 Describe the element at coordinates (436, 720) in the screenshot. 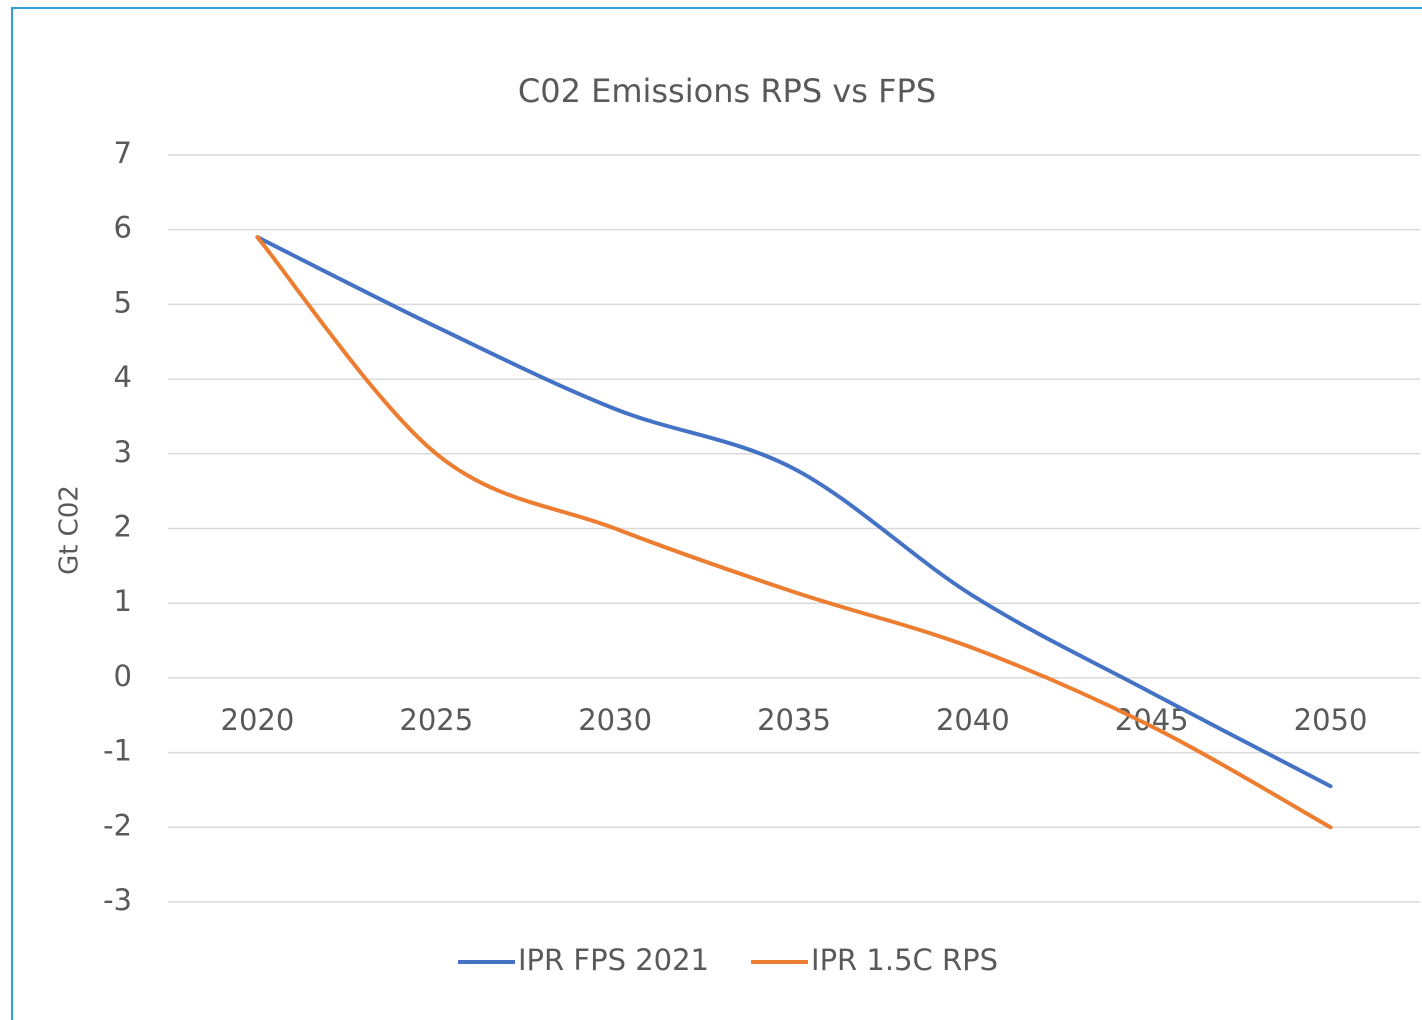

I see `x-tick-label: 2025` at that location.